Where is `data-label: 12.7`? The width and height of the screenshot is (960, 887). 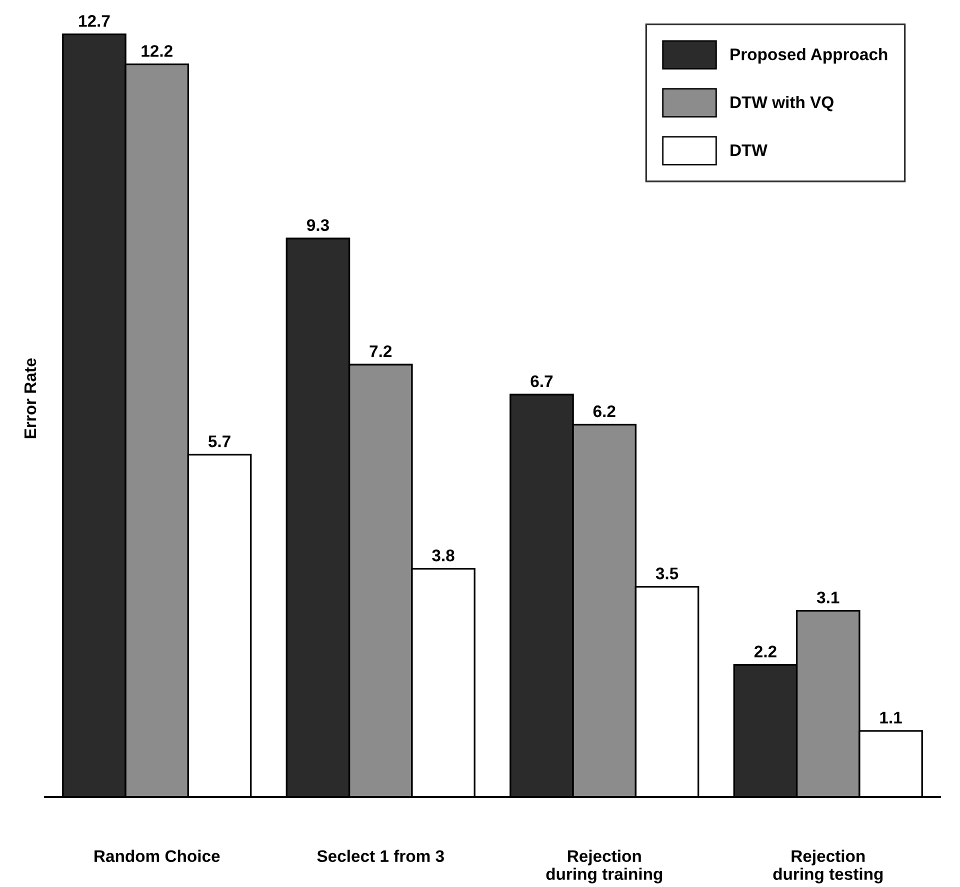
data-label: 12.7 is located at coordinates (94, 21).